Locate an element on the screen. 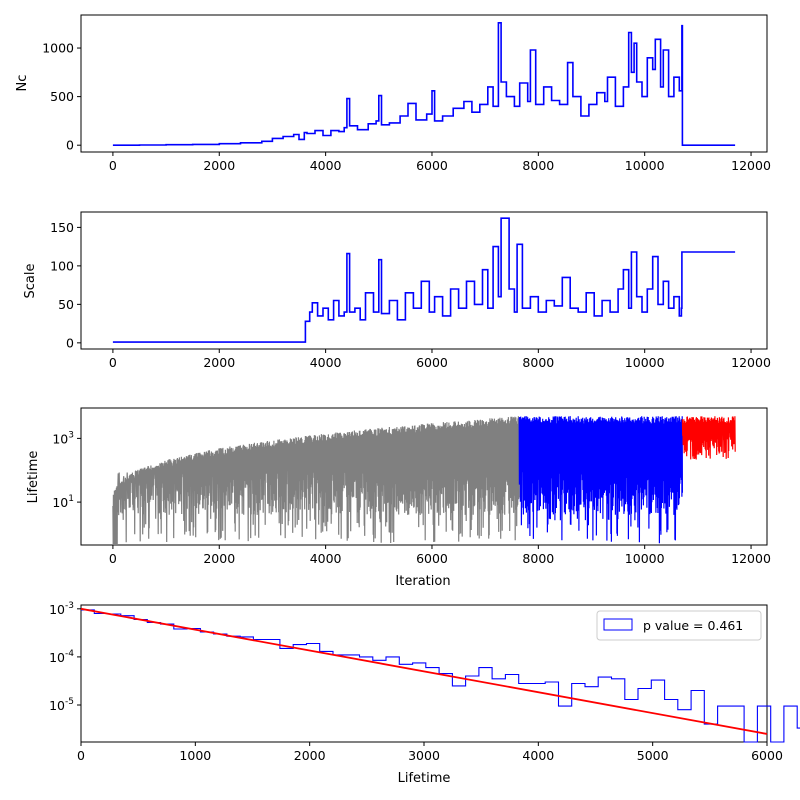 Image resolution: width=800 pixels, height=800 pixels. legend-box is located at coordinates (679, 625).